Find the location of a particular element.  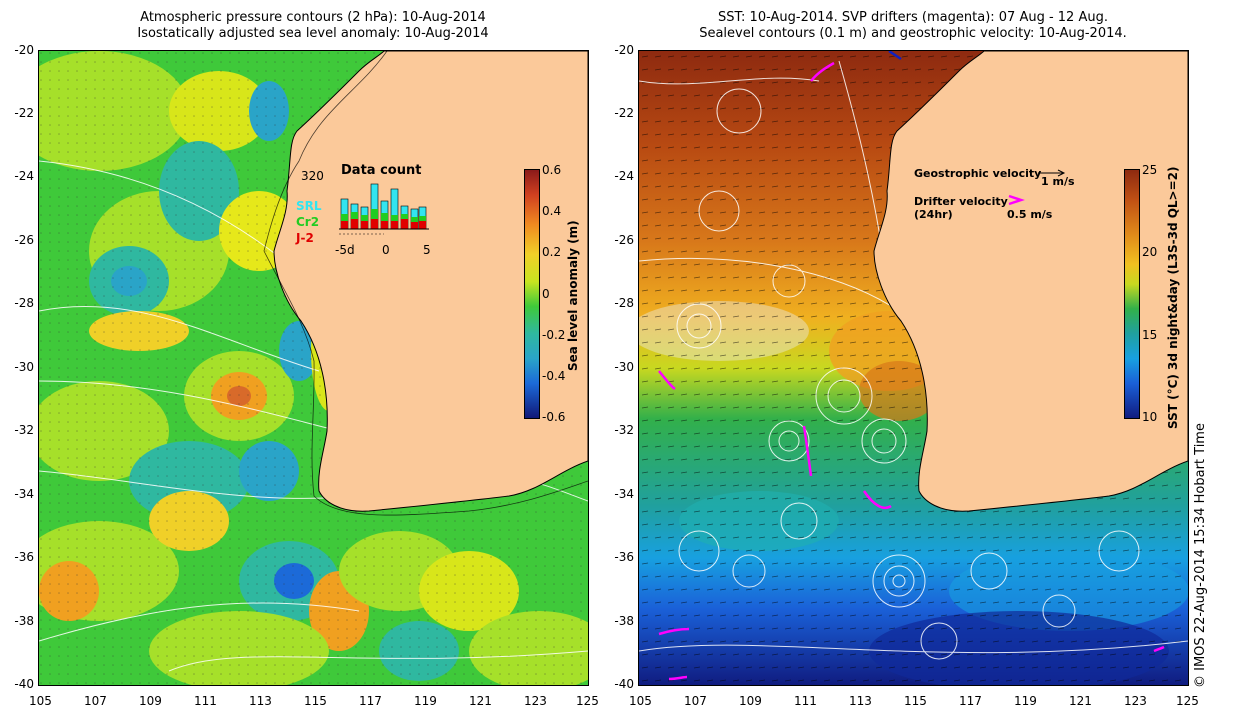

left-ytick: -24 is located at coordinates (24, 176).